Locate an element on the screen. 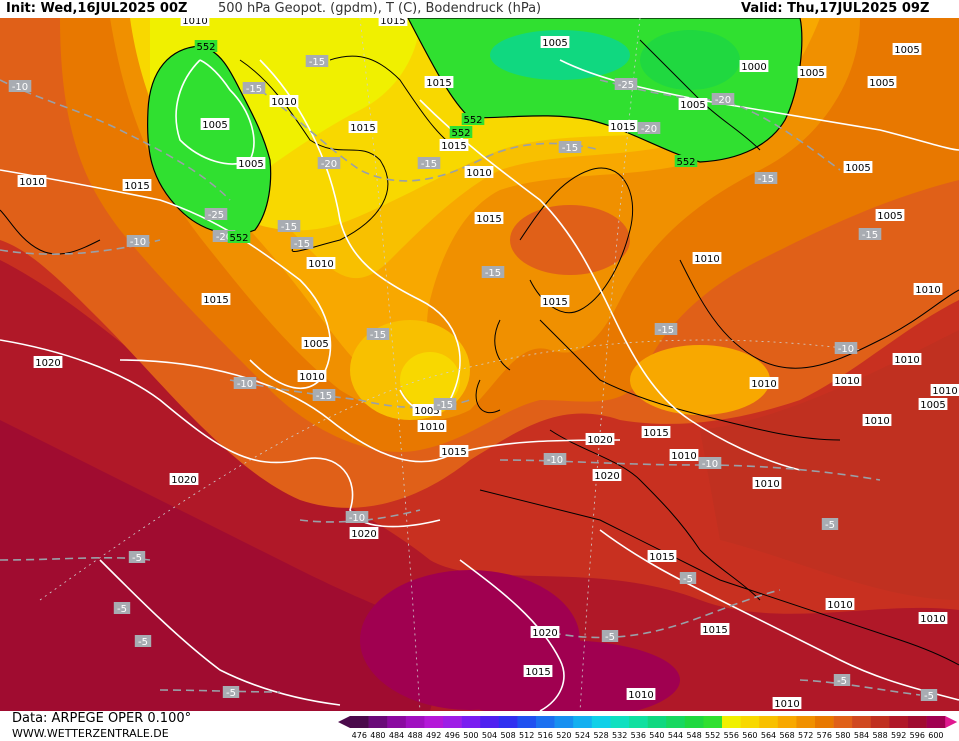 This screenshot has height=741, width=959. colorbar-tick-label: 576 is located at coordinates (824, 735).